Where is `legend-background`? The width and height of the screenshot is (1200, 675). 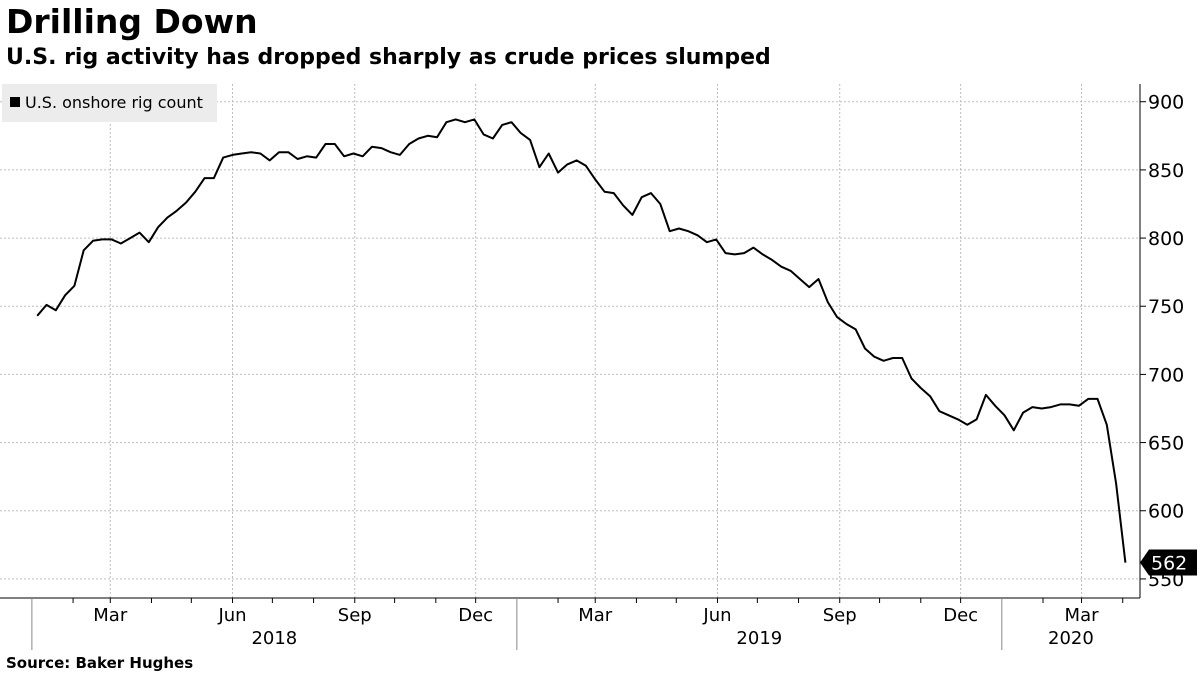
legend-background is located at coordinates (109, 103).